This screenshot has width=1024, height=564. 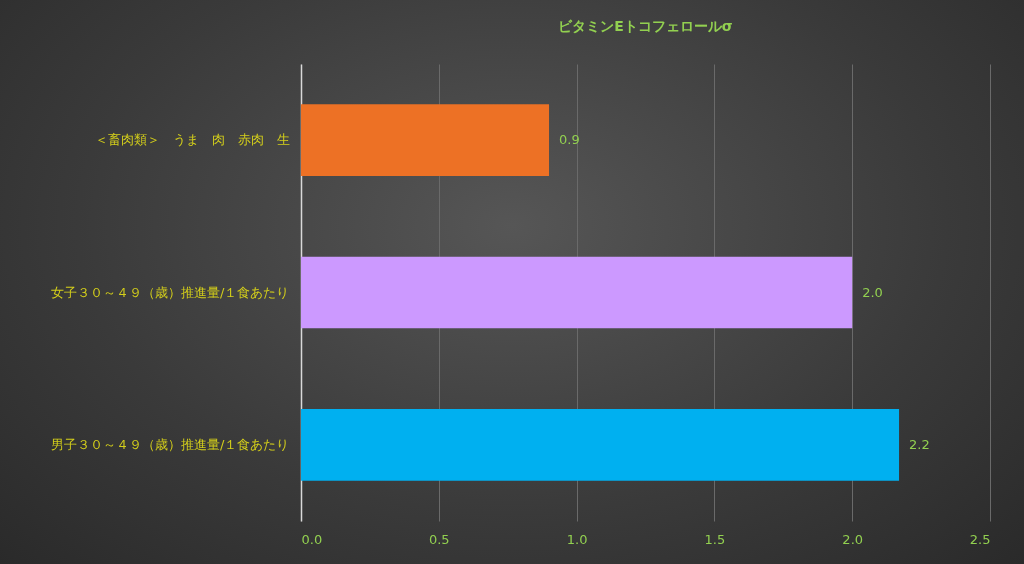 What do you see at coordinates (577, 539) in the screenshot?
I see `x-tick-label: 1.0` at bounding box center [577, 539].